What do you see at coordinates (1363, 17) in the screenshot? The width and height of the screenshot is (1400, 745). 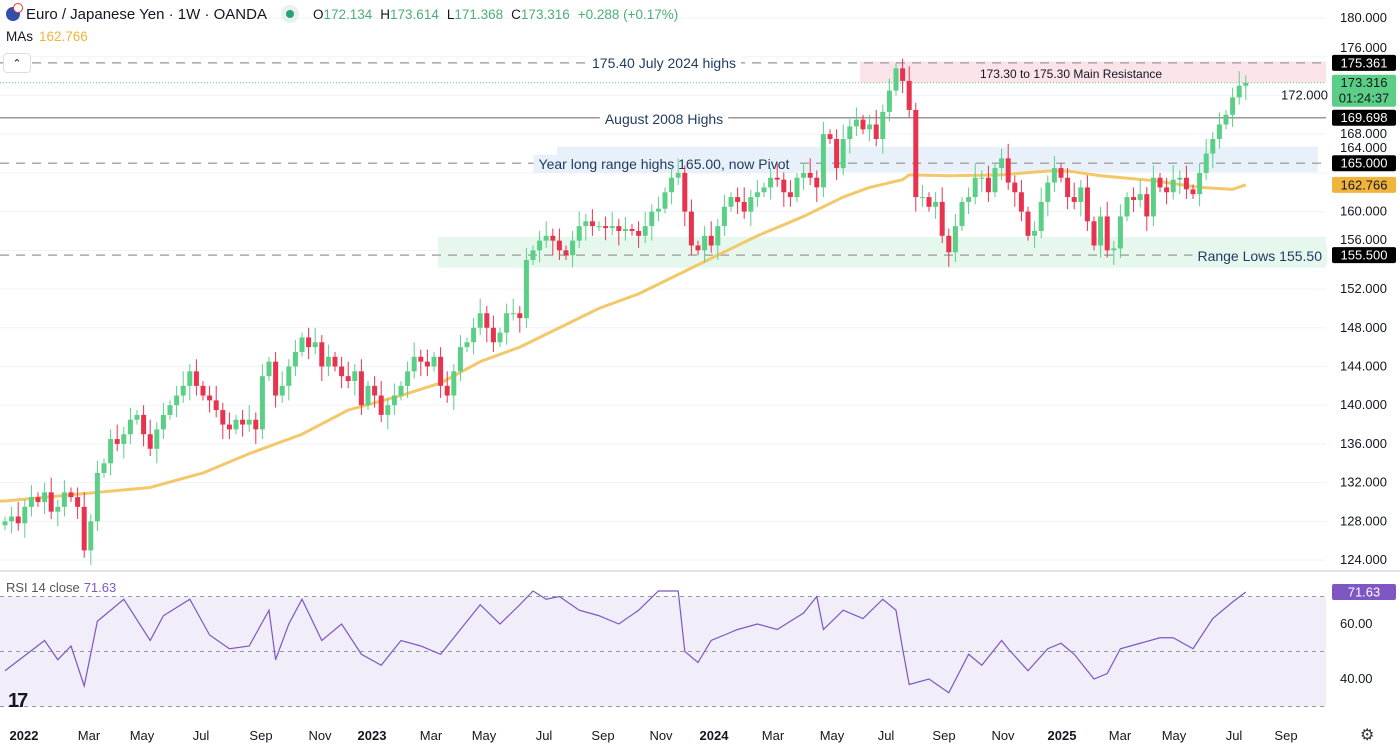 I see `price-tick-label: 180.000` at bounding box center [1363, 17].